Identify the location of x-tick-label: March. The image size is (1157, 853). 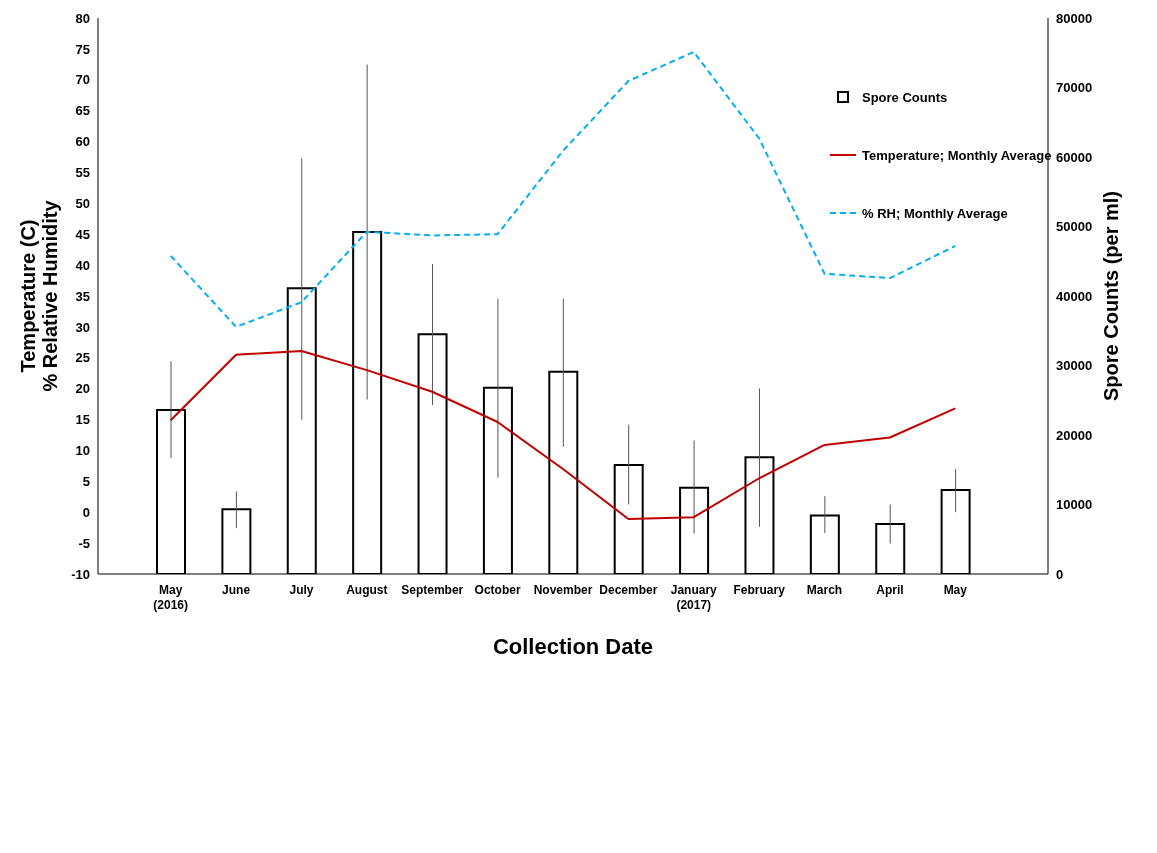
(824, 590).